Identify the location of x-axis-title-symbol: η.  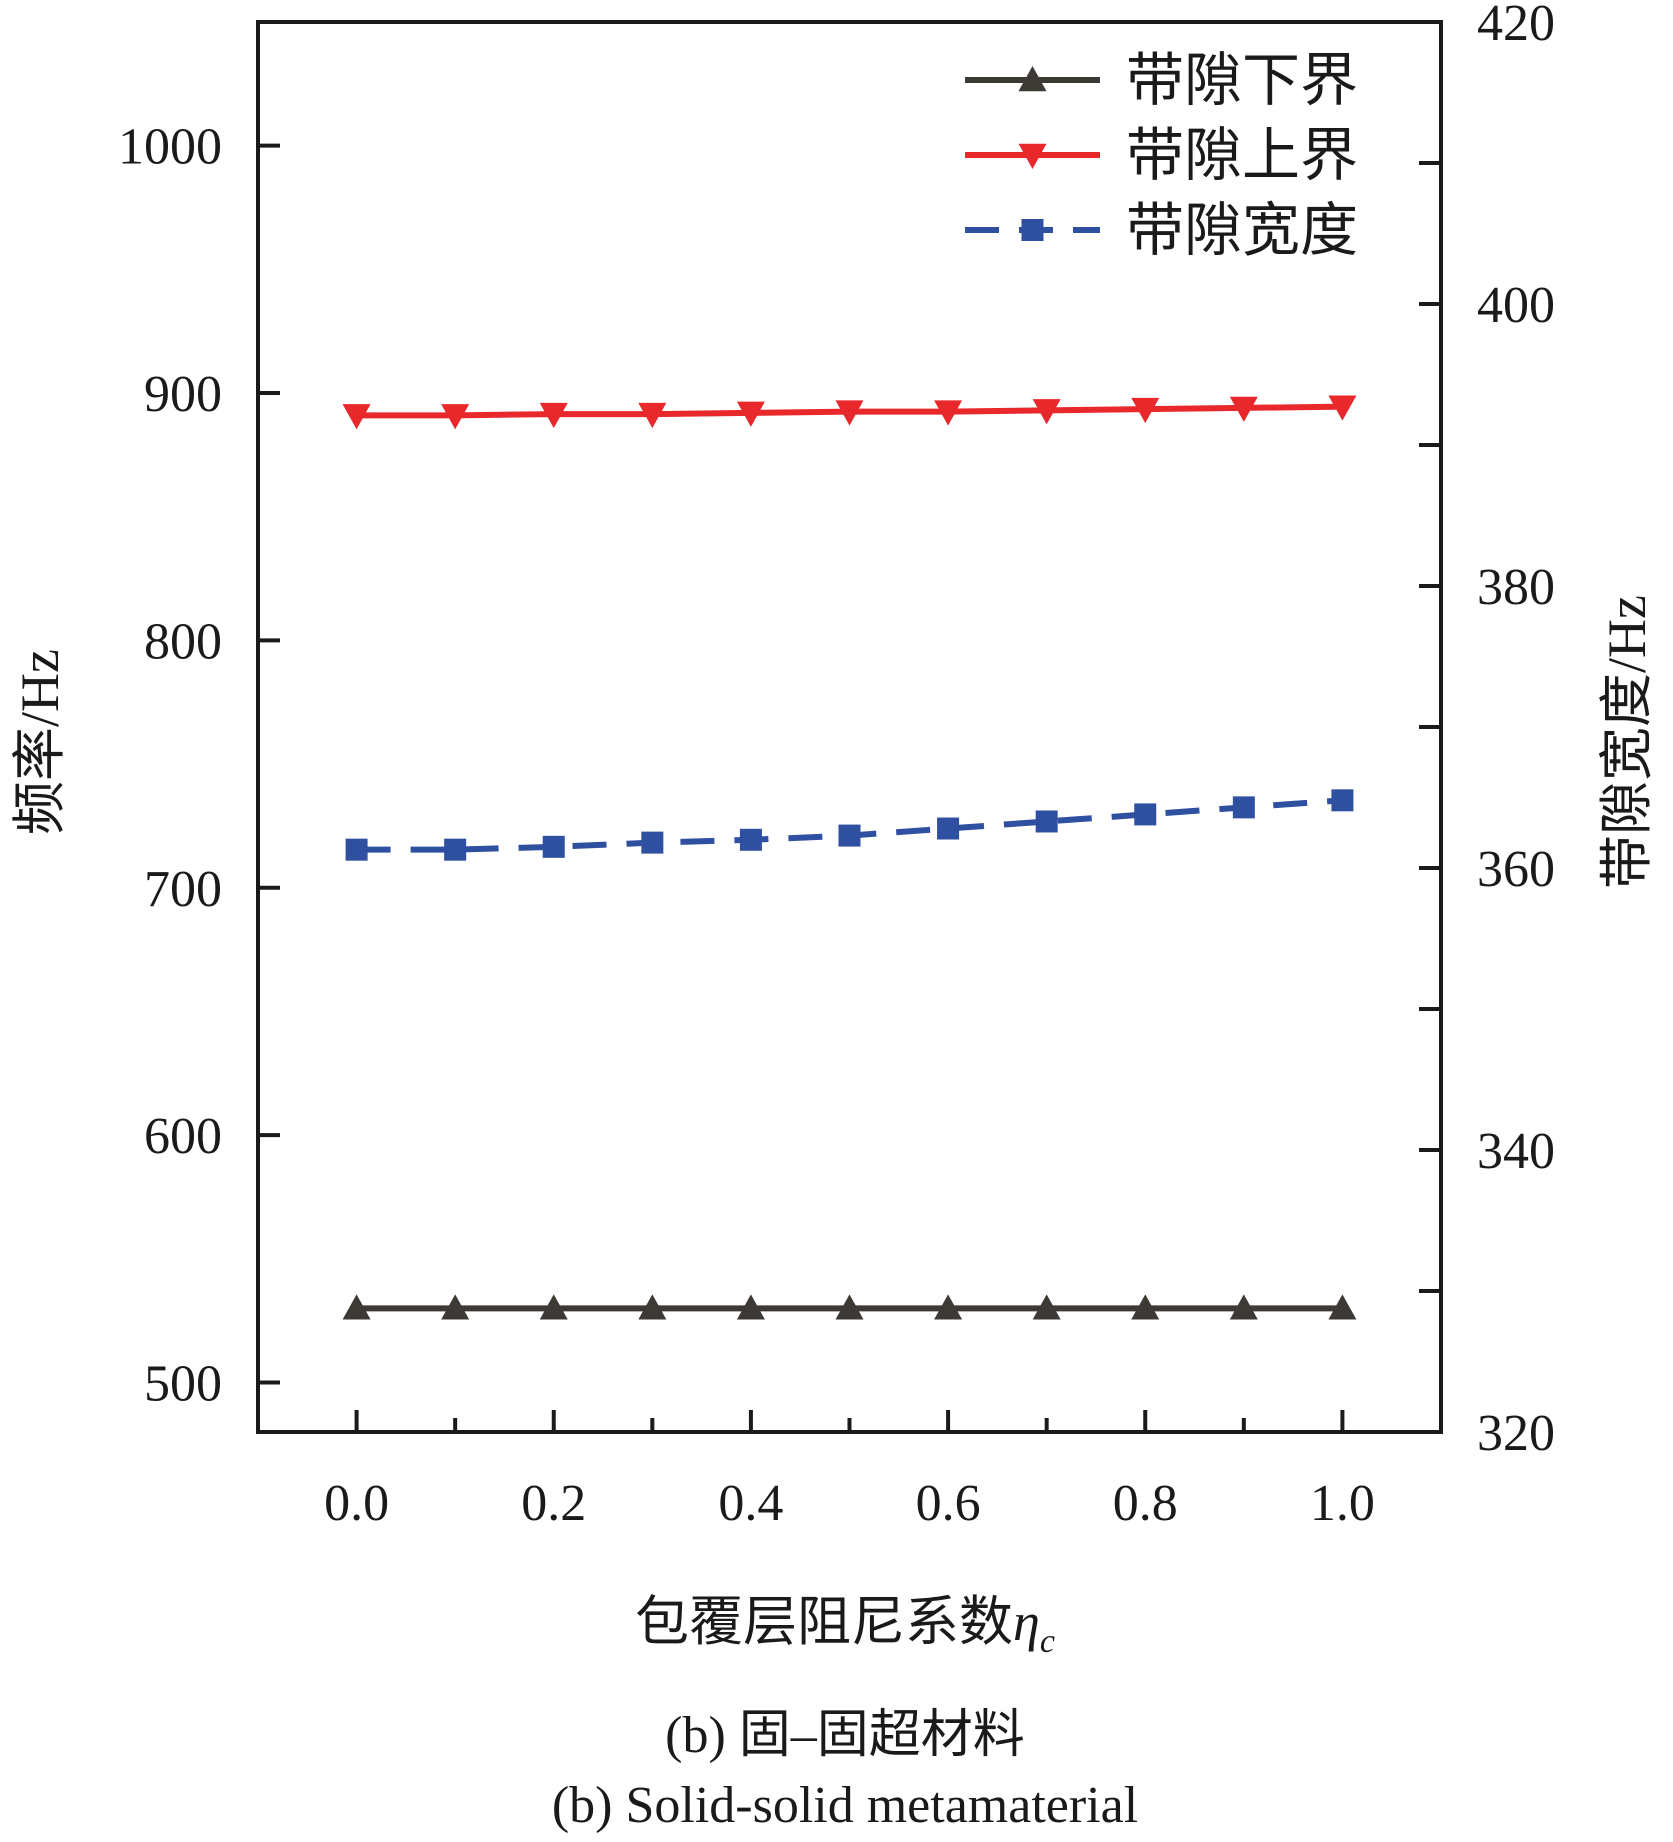
(1026, 1622).